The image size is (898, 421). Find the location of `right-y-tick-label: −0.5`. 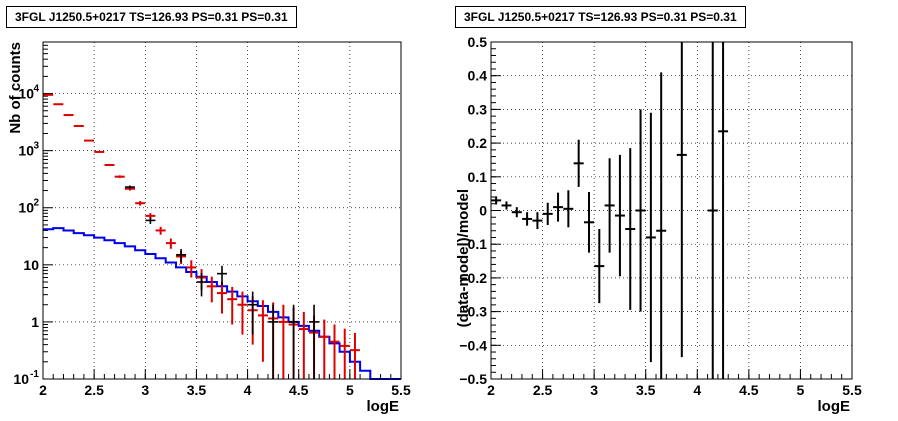

right-y-tick-label: −0.5 is located at coordinates (473, 379).